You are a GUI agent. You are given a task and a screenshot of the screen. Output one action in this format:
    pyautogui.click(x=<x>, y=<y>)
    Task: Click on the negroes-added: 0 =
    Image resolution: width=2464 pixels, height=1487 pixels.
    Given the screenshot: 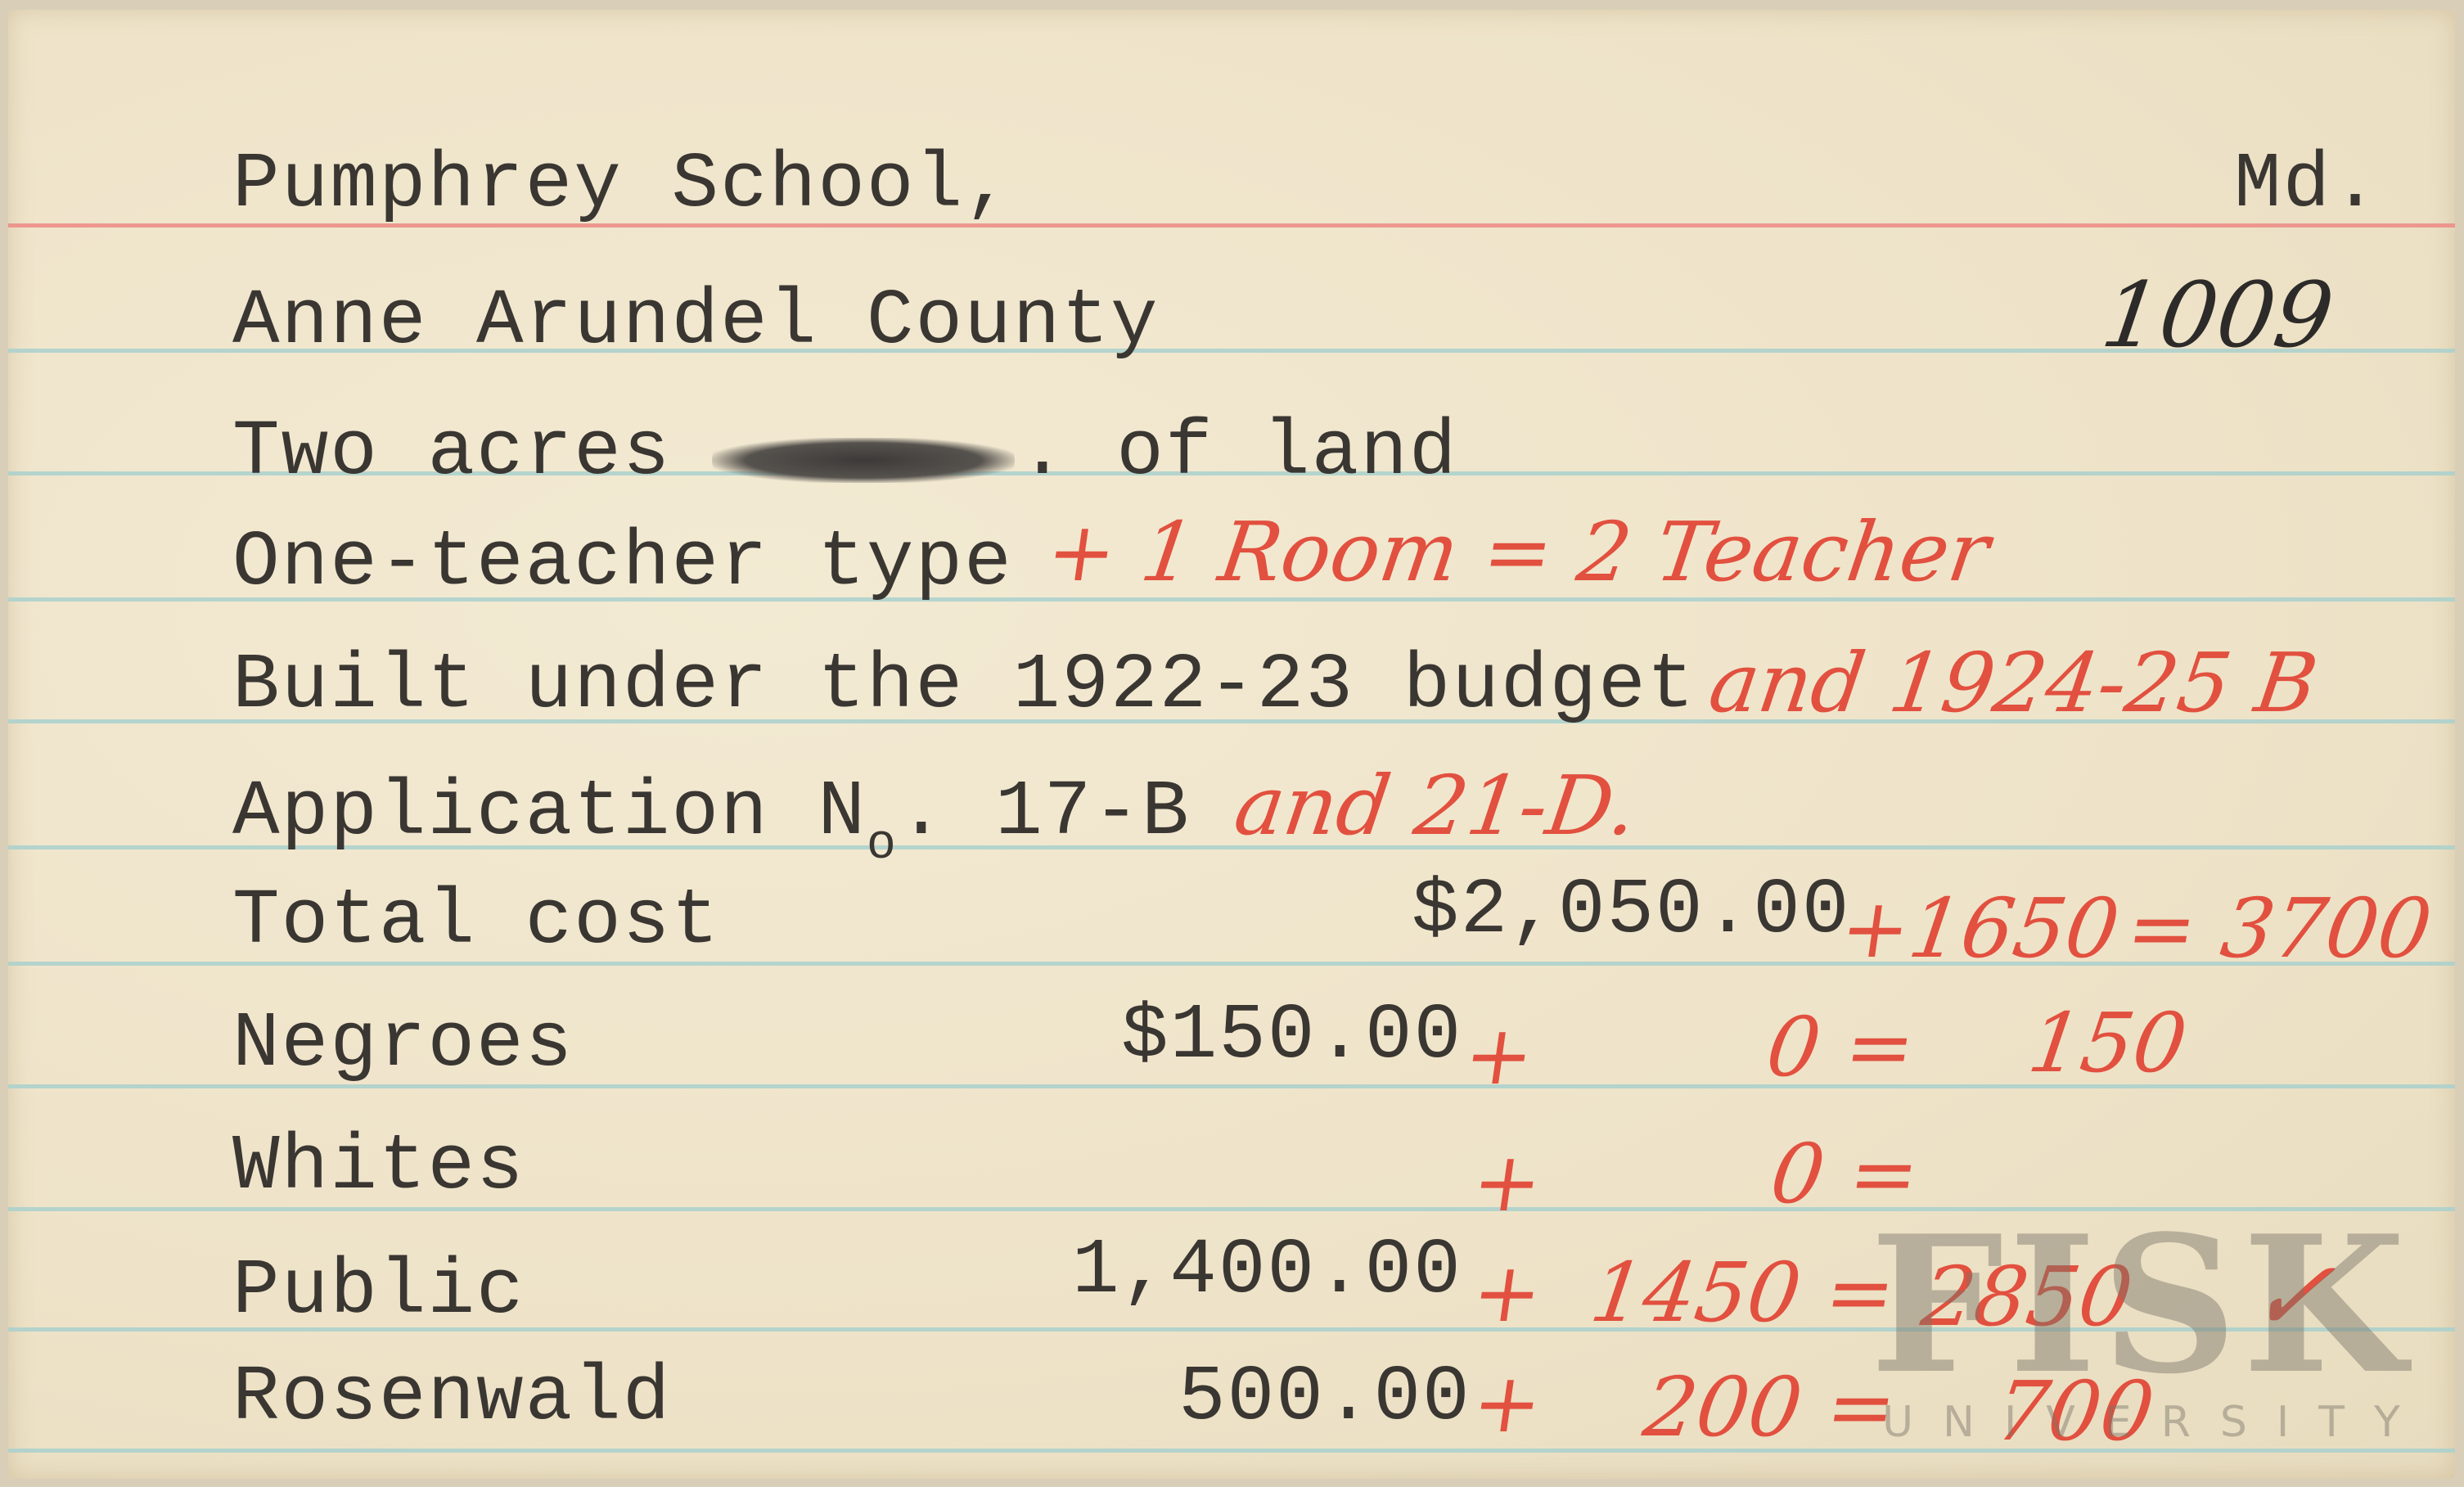 What is the action you would take?
    pyautogui.click(x=1840, y=1047)
    